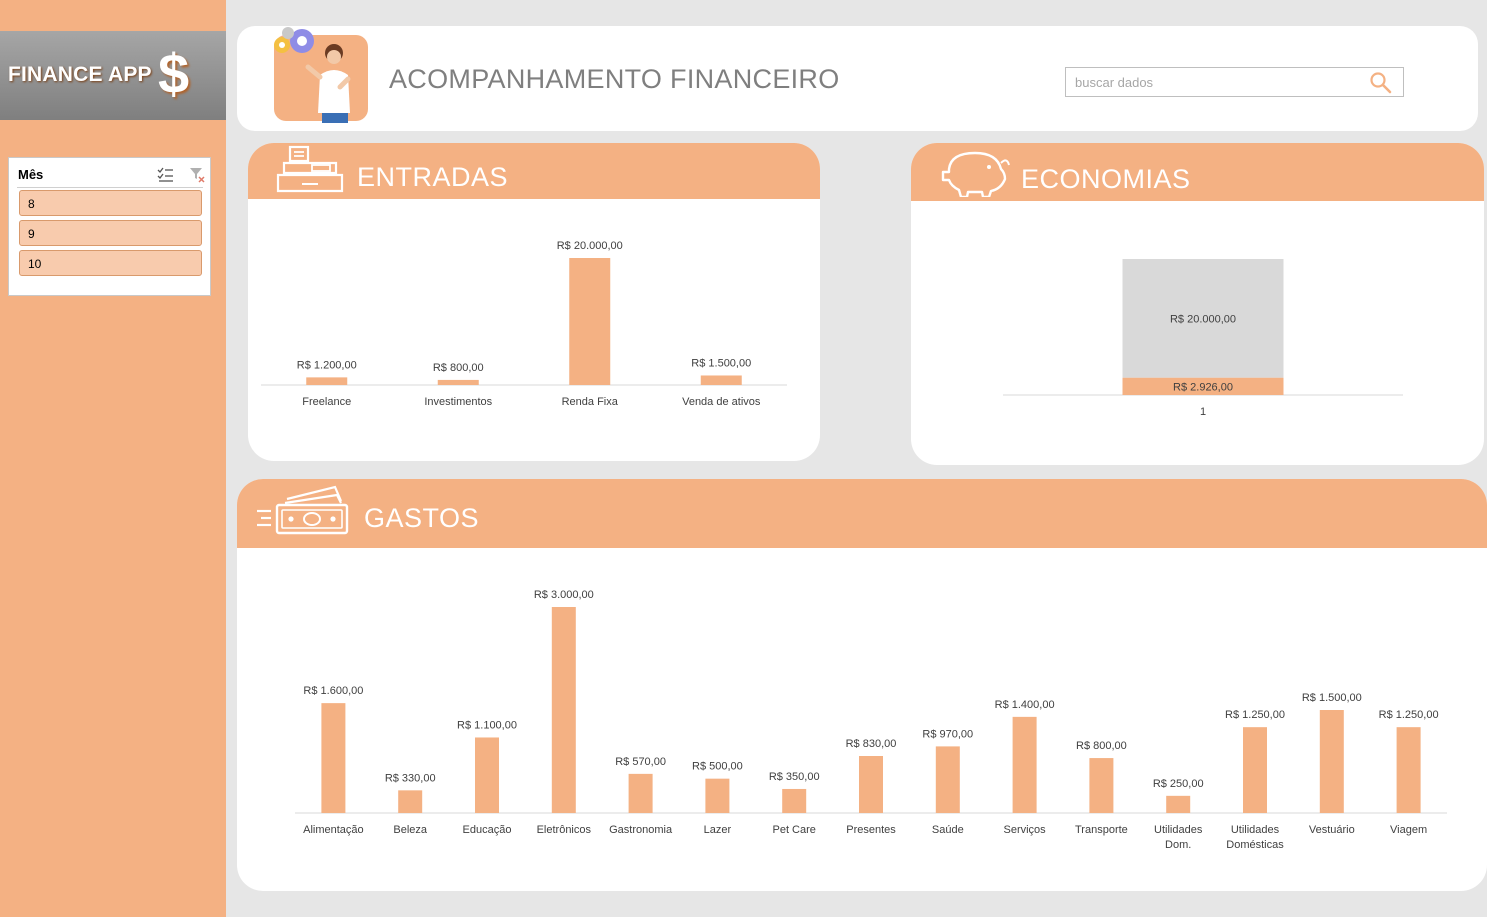 The image size is (1487, 917). I want to click on slicer-title: Mês, so click(31, 174).